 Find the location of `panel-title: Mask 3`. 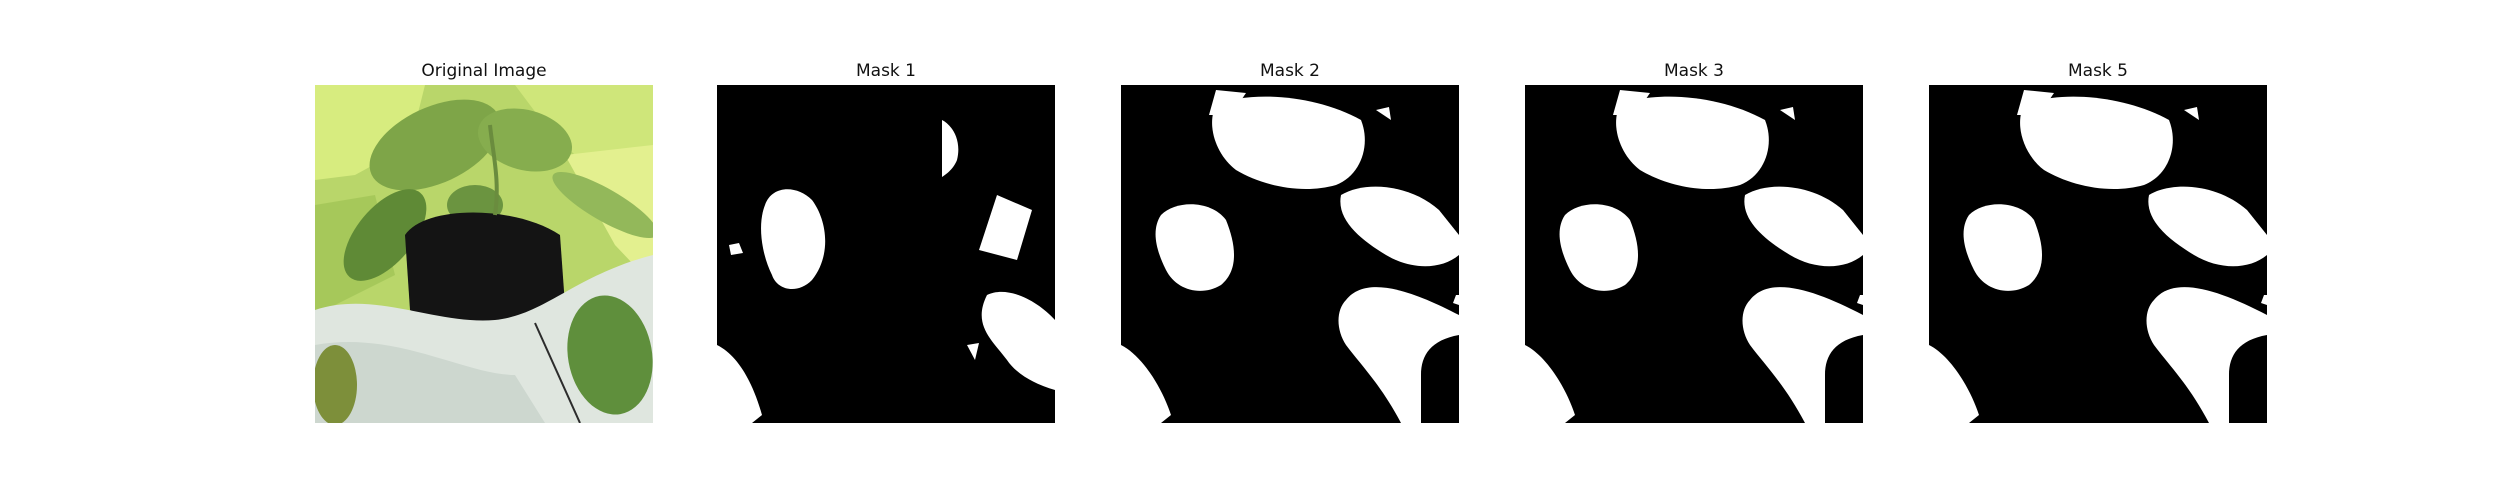

panel-title: Mask 3 is located at coordinates (1694, 71).